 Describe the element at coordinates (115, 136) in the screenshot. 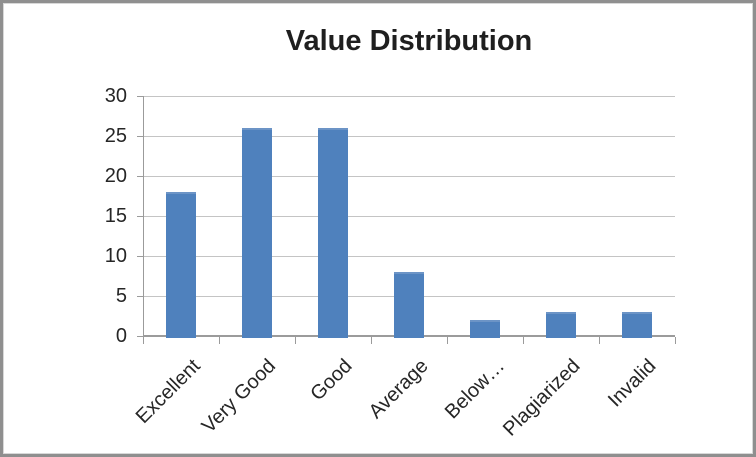

I see `y-tick-label: 25` at that location.